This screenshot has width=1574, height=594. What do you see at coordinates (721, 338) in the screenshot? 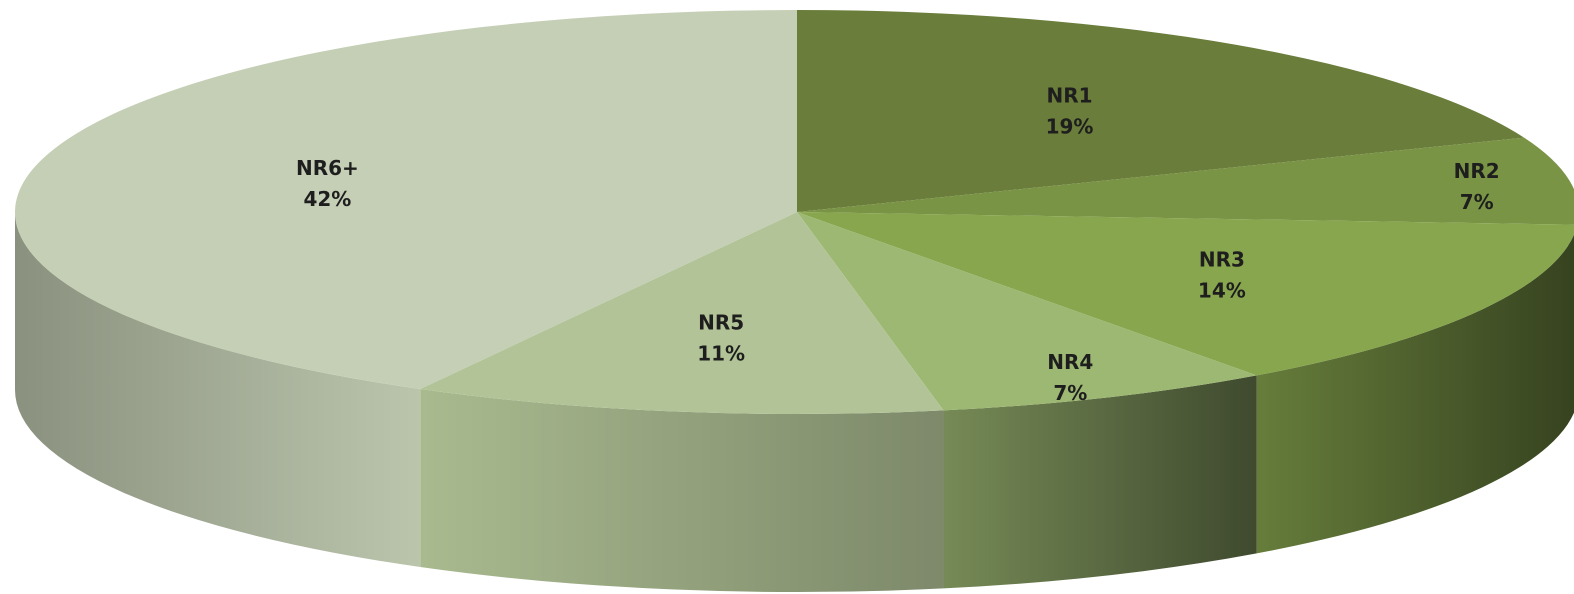
I see `slice-label: NR5 11%` at bounding box center [721, 338].